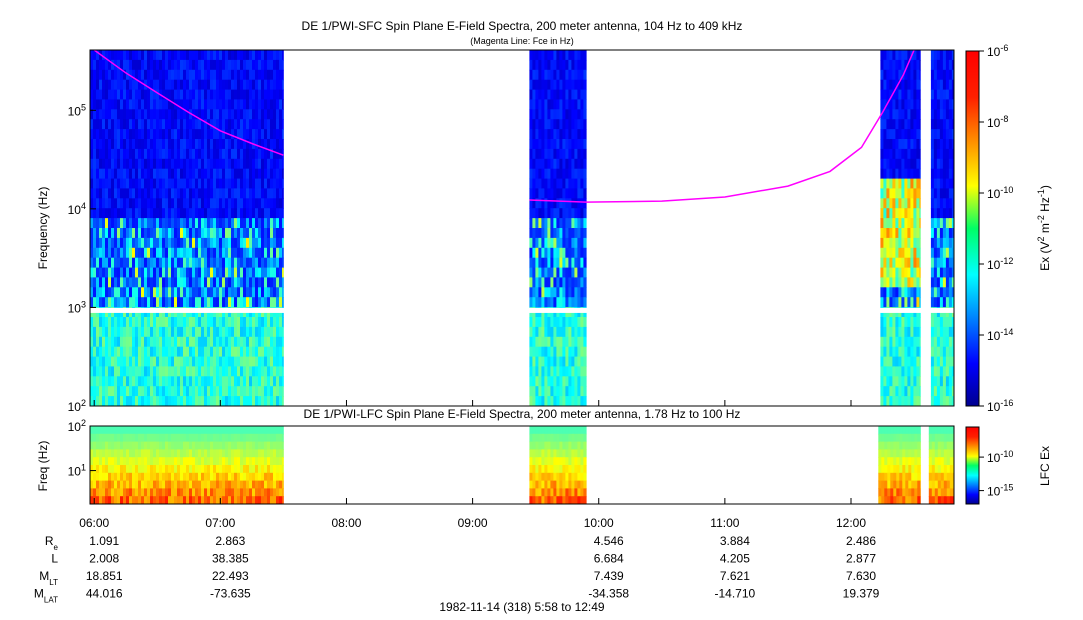 This screenshot has width=1083, height=620. Describe the element at coordinates (609, 559) in the screenshot. I see `ephemeris-value: 6.684` at that location.